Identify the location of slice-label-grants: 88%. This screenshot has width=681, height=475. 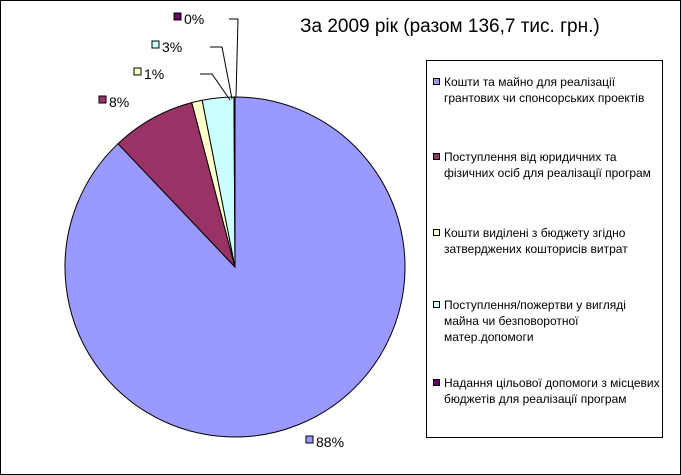
(330, 442).